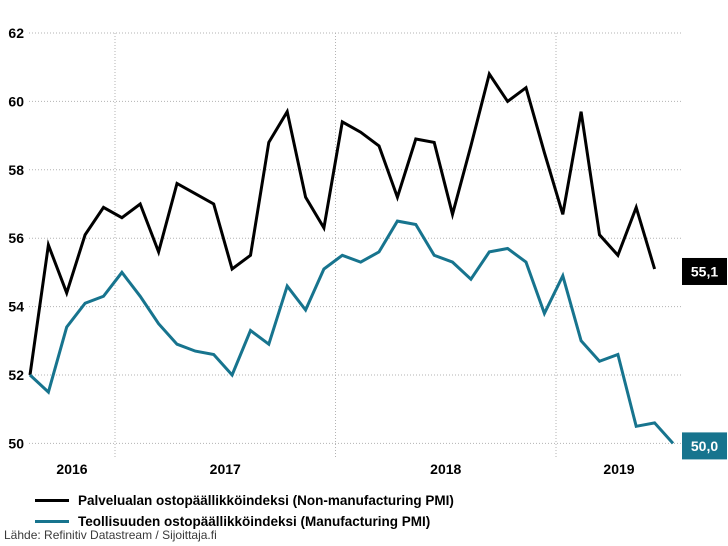 The image size is (728, 546). What do you see at coordinates (618, 469) in the screenshot?
I see `x-axis-year-label: 2019` at bounding box center [618, 469].